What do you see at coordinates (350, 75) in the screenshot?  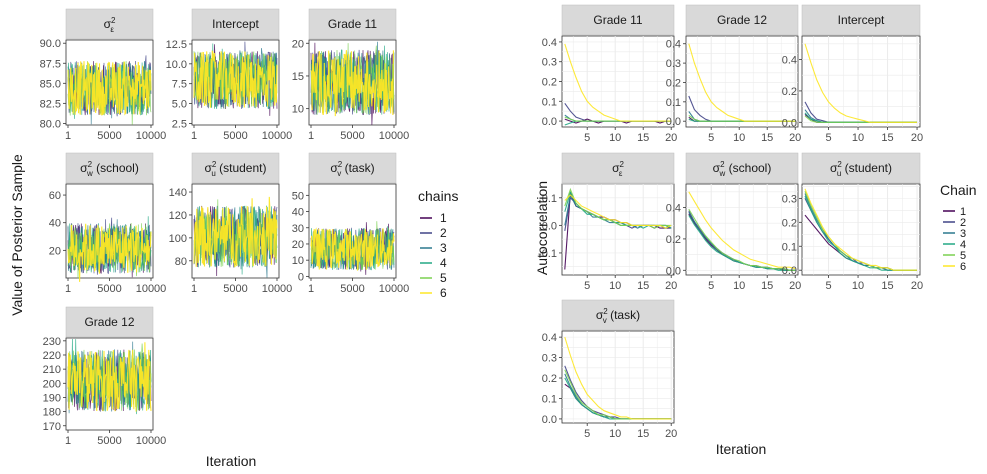 I see `trace-panel: Grade 11 10 15 20 1 5000 10000` at bounding box center [350, 75].